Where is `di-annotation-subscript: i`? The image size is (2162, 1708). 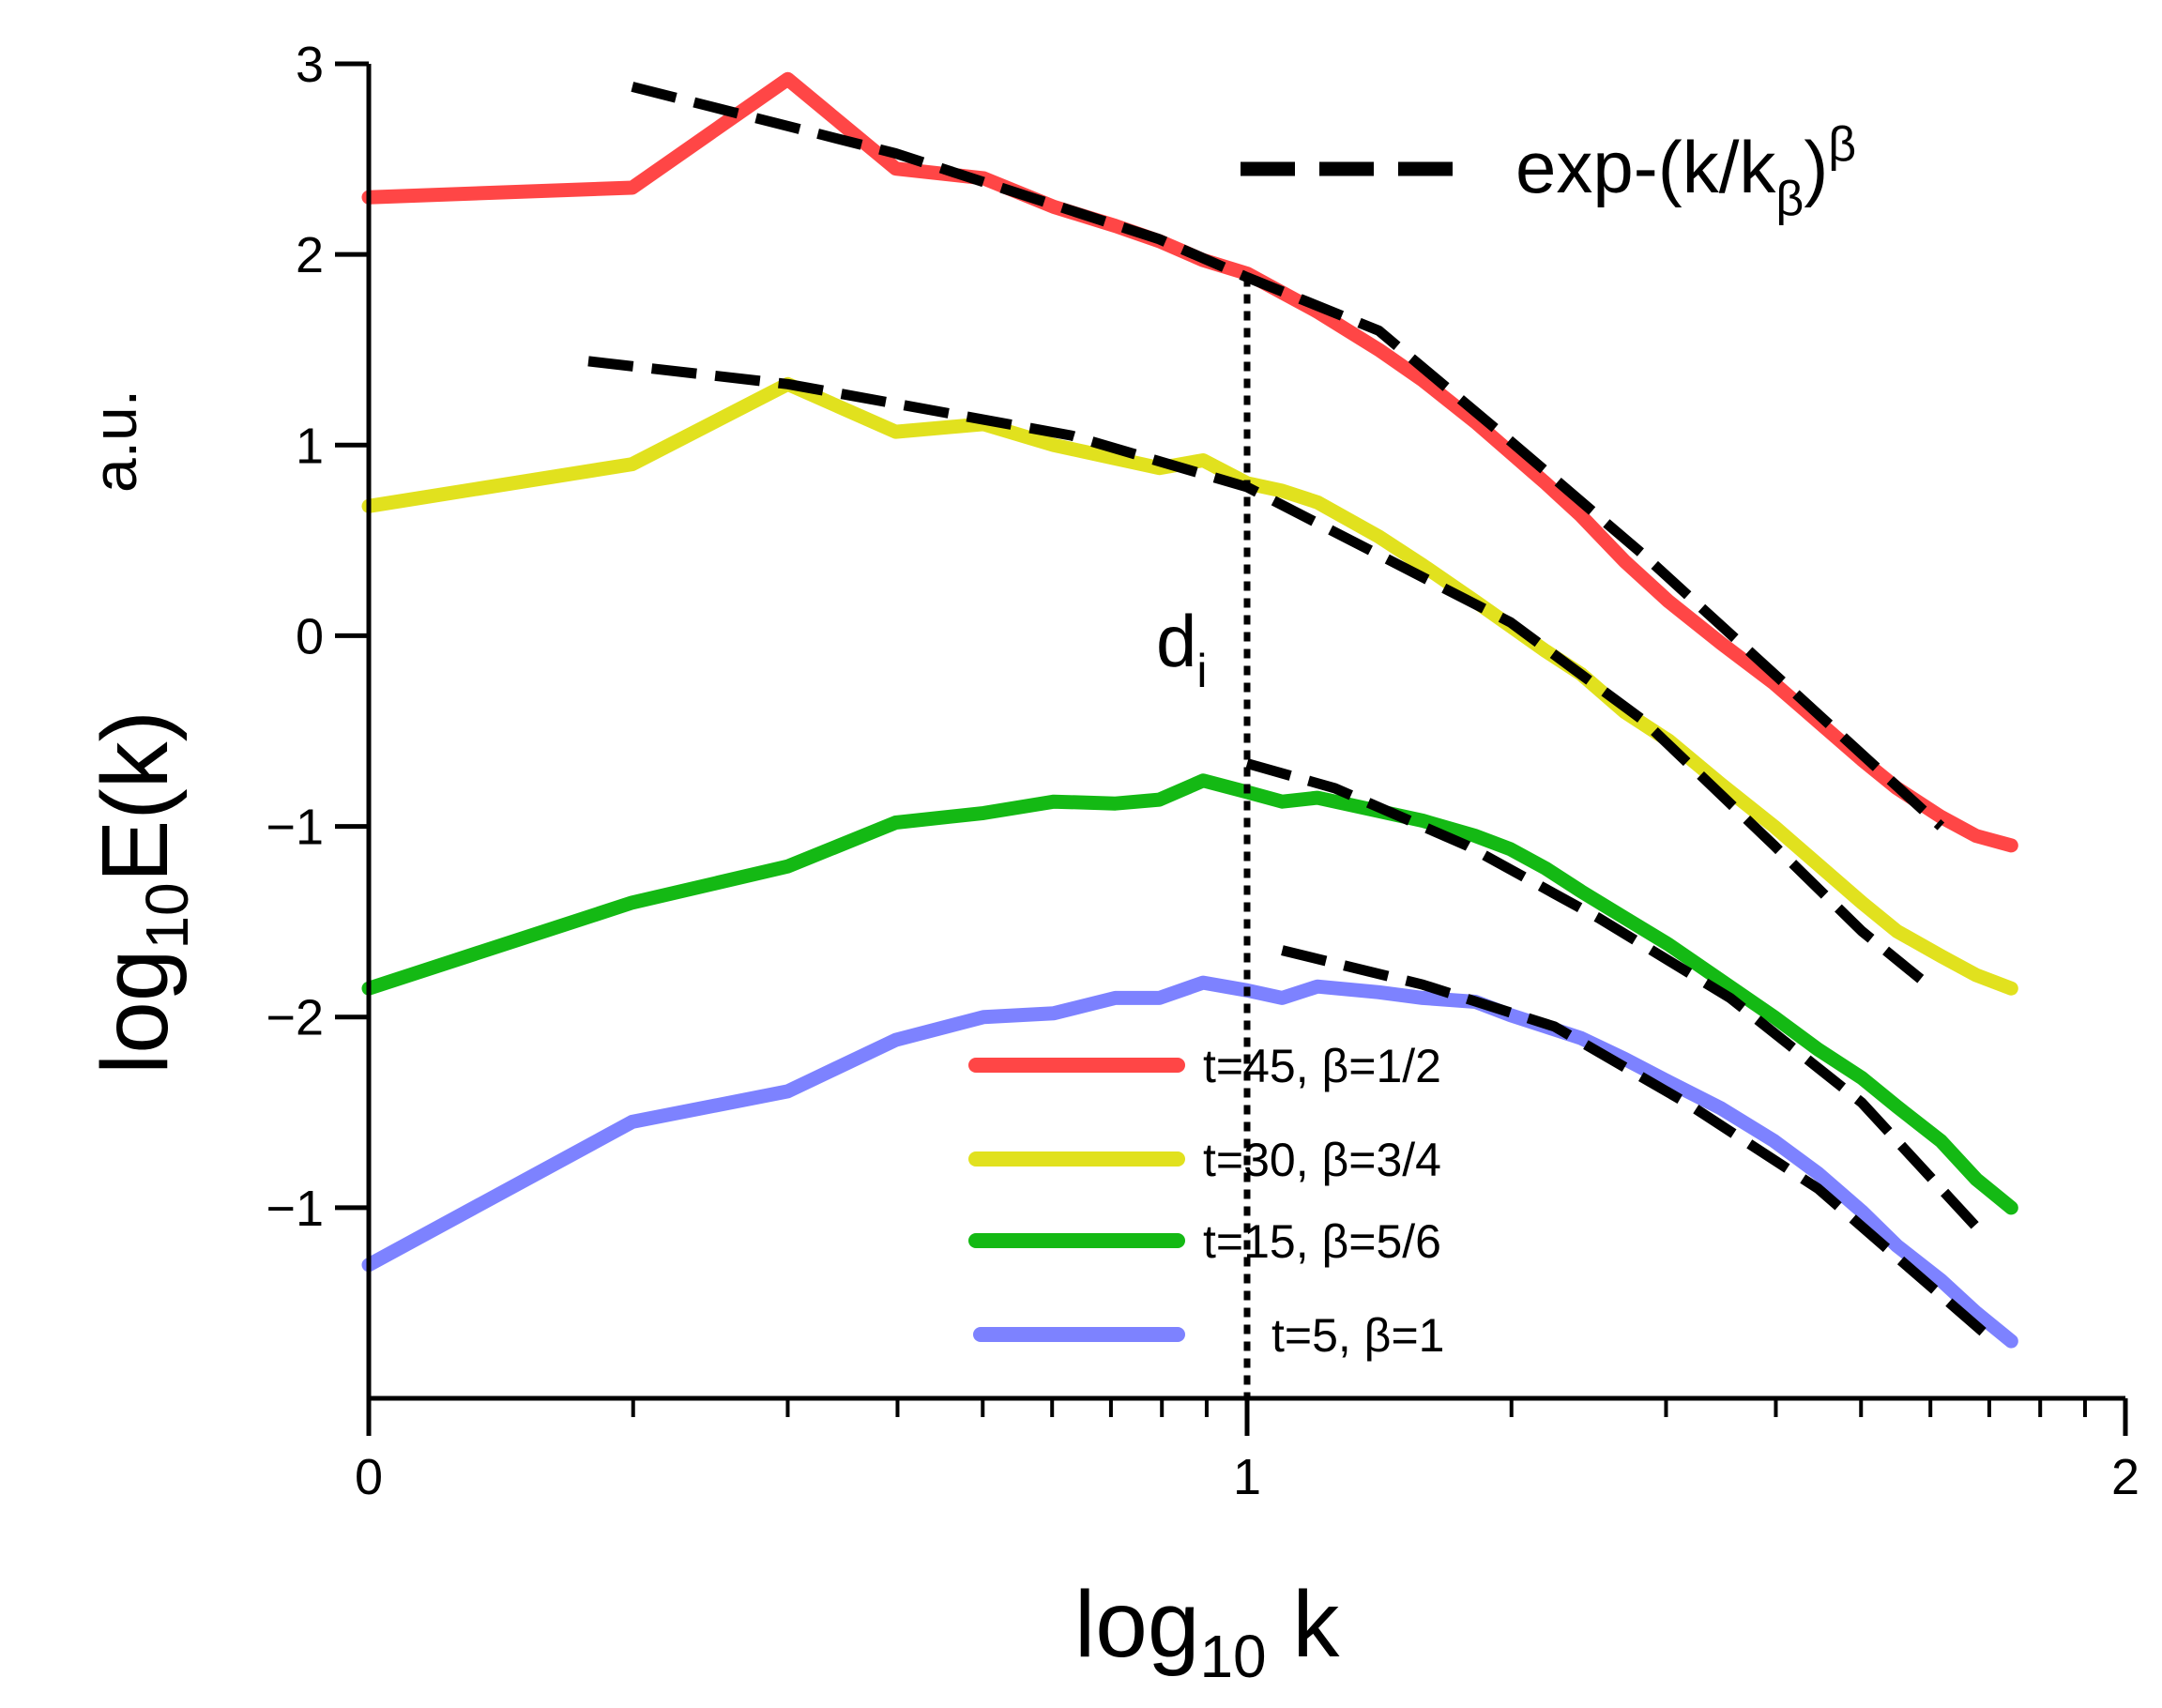
di-annotation-subscript: i is located at coordinates (1201, 671).